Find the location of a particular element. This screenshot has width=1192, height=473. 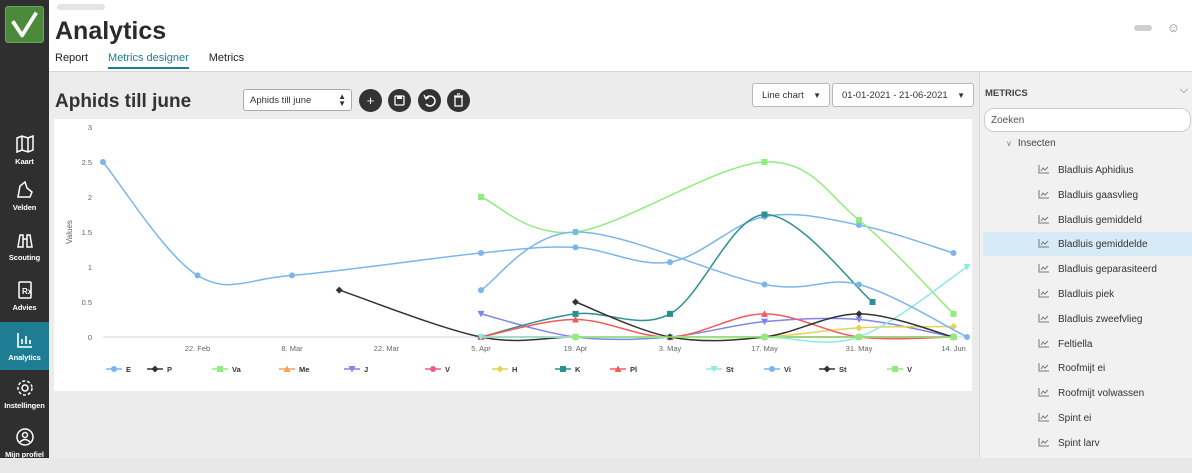

metric-item: Feltiella is located at coordinates (1087, 344).